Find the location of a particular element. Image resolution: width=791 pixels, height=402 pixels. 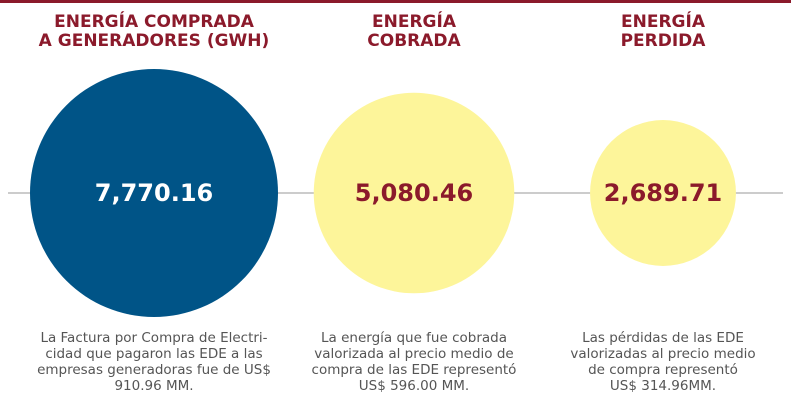

panel-title: COBRADA is located at coordinates (414, 41).